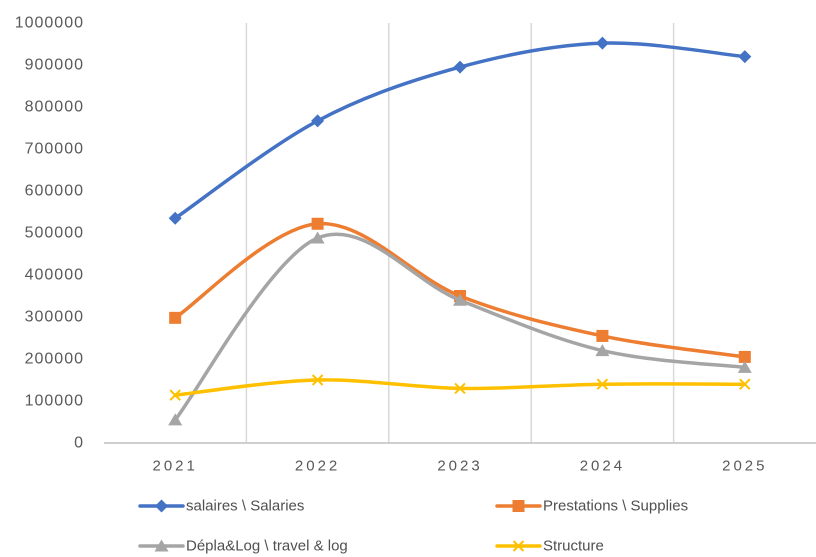 The height and width of the screenshot is (557, 816). I want to click on y-tick-label: 0, so click(79, 443).